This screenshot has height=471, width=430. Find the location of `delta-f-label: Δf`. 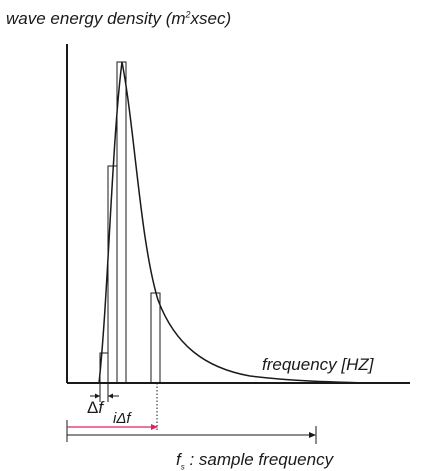

delta-f-label: Δf is located at coordinates (95, 407).